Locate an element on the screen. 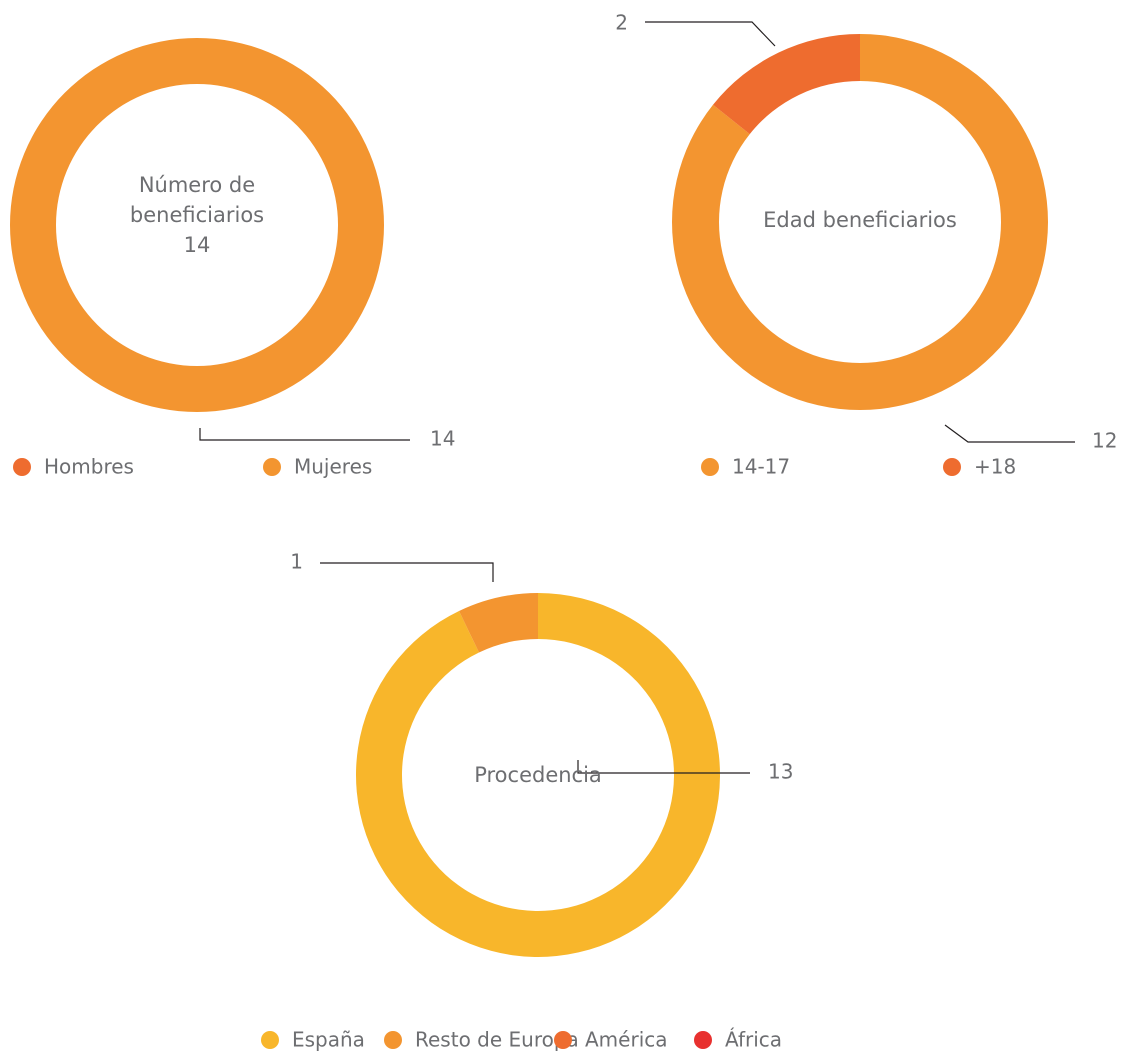 The height and width of the screenshot is (1057, 1130). center-title: Número de beneficiarios is located at coordinates (197, 200).